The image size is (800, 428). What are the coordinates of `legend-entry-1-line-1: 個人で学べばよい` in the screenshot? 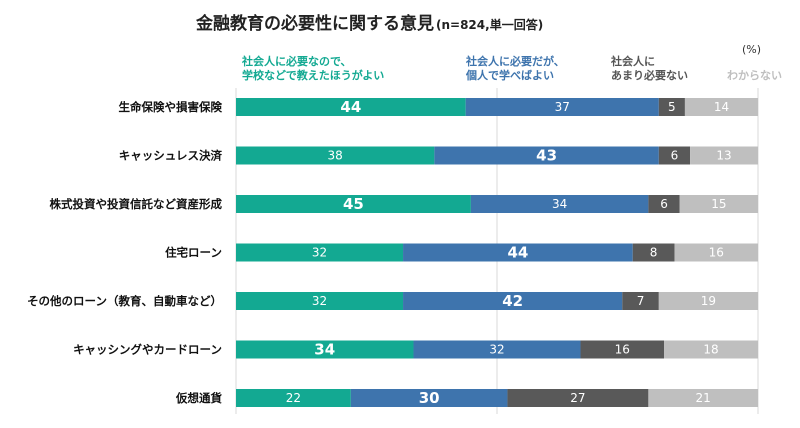 It's located at (509, 75).